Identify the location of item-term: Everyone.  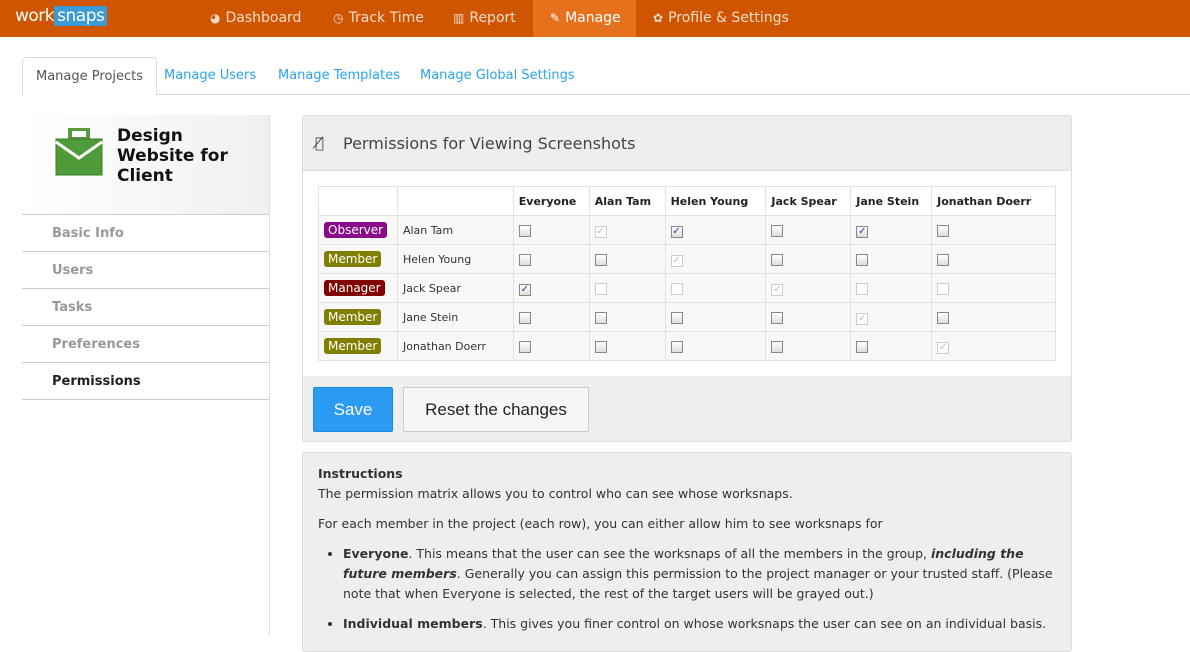
(376, 553).